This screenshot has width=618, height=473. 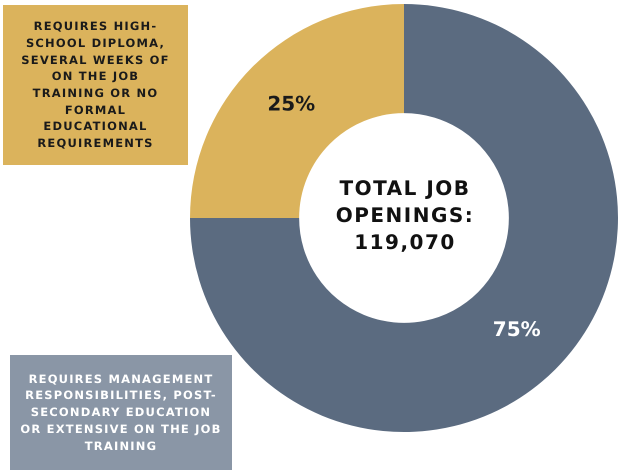 What do you see at coordinates (516, 328) in the screenshot?
I see `data-label: 75%` at bounding box center [516, 328].